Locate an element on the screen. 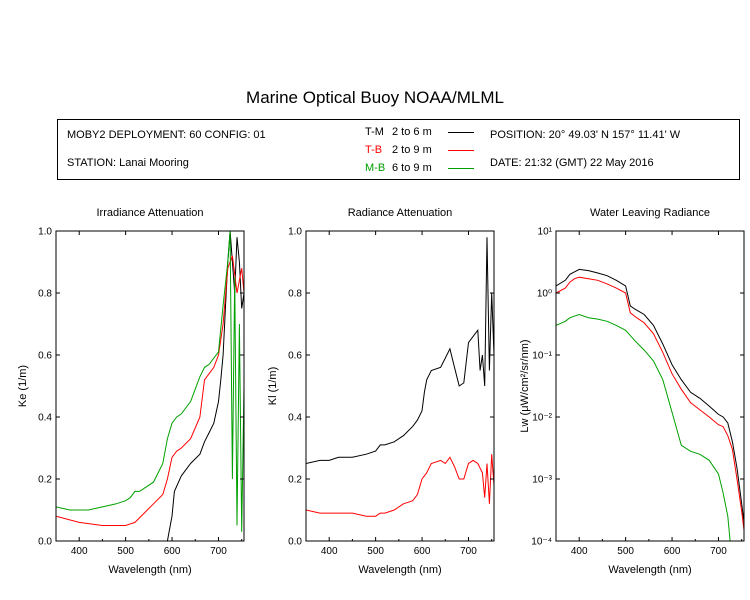 The image size is (750, 600). legend-code-tm: T-M is located at coordinates (374, 132).